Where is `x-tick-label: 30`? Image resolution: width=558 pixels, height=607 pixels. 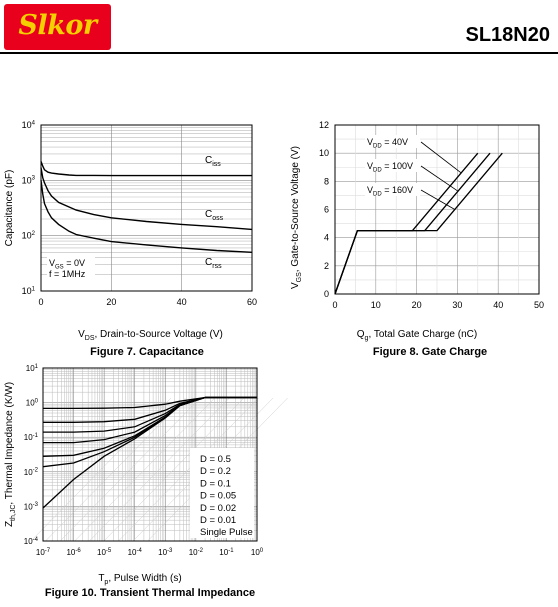
x-tick-label: 30 is located at coordinates (457, 305).